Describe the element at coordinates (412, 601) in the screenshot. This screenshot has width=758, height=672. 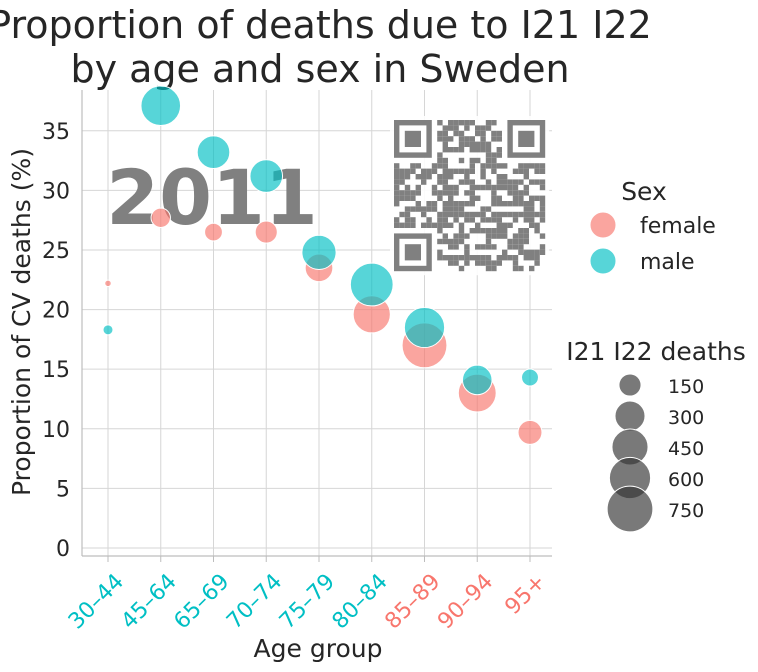
I see `x-tick-label: 85–89` at that location.